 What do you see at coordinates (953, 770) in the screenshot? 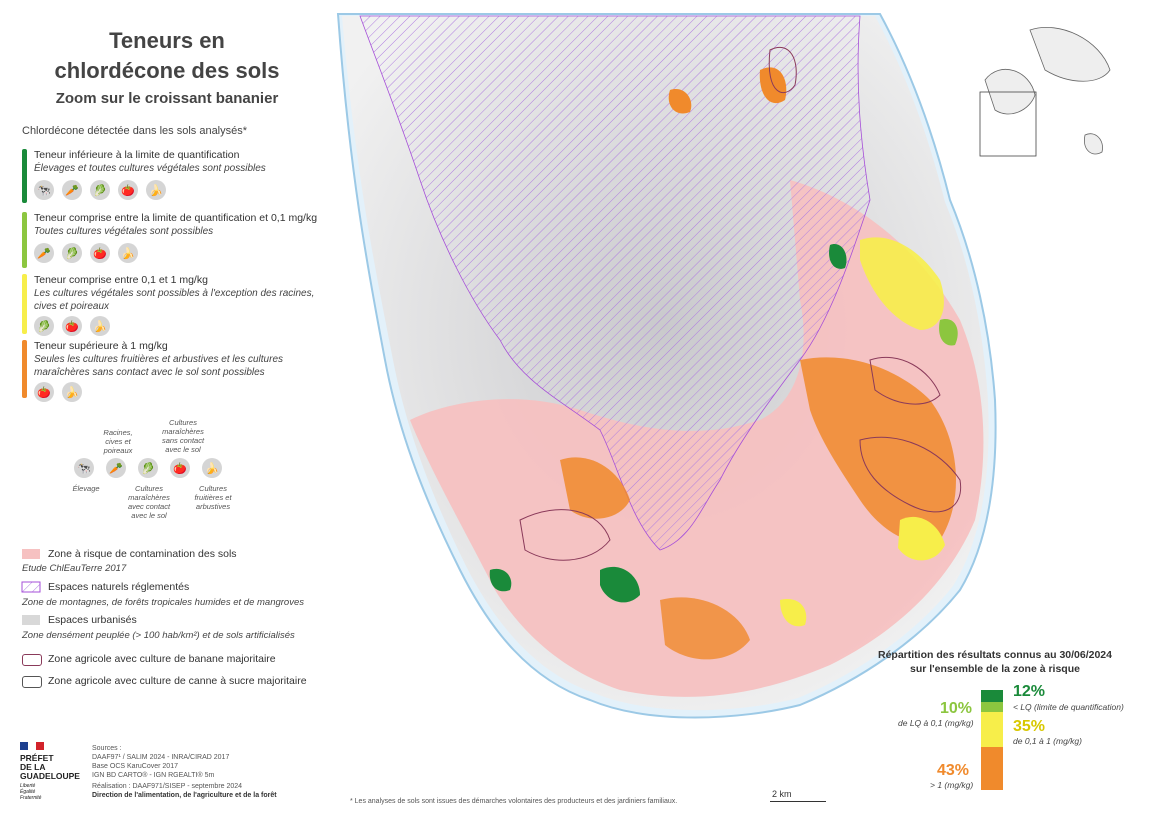
I see `stats-pct-above-1: 43%` at bounding box center [953, 770].